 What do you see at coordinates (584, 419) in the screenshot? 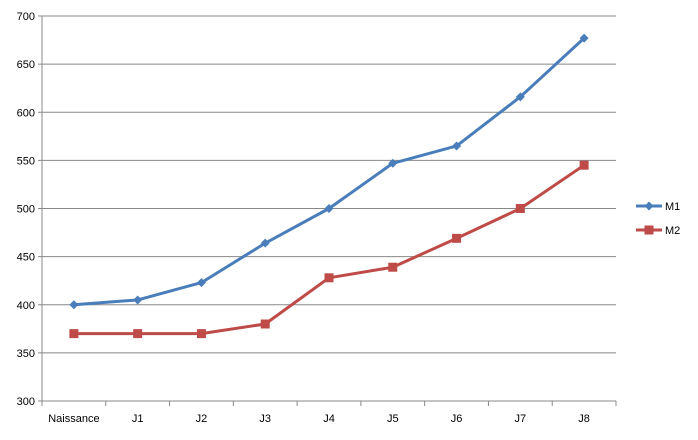
I see `x-tick-label: J8` at bounding box center [584, 419].